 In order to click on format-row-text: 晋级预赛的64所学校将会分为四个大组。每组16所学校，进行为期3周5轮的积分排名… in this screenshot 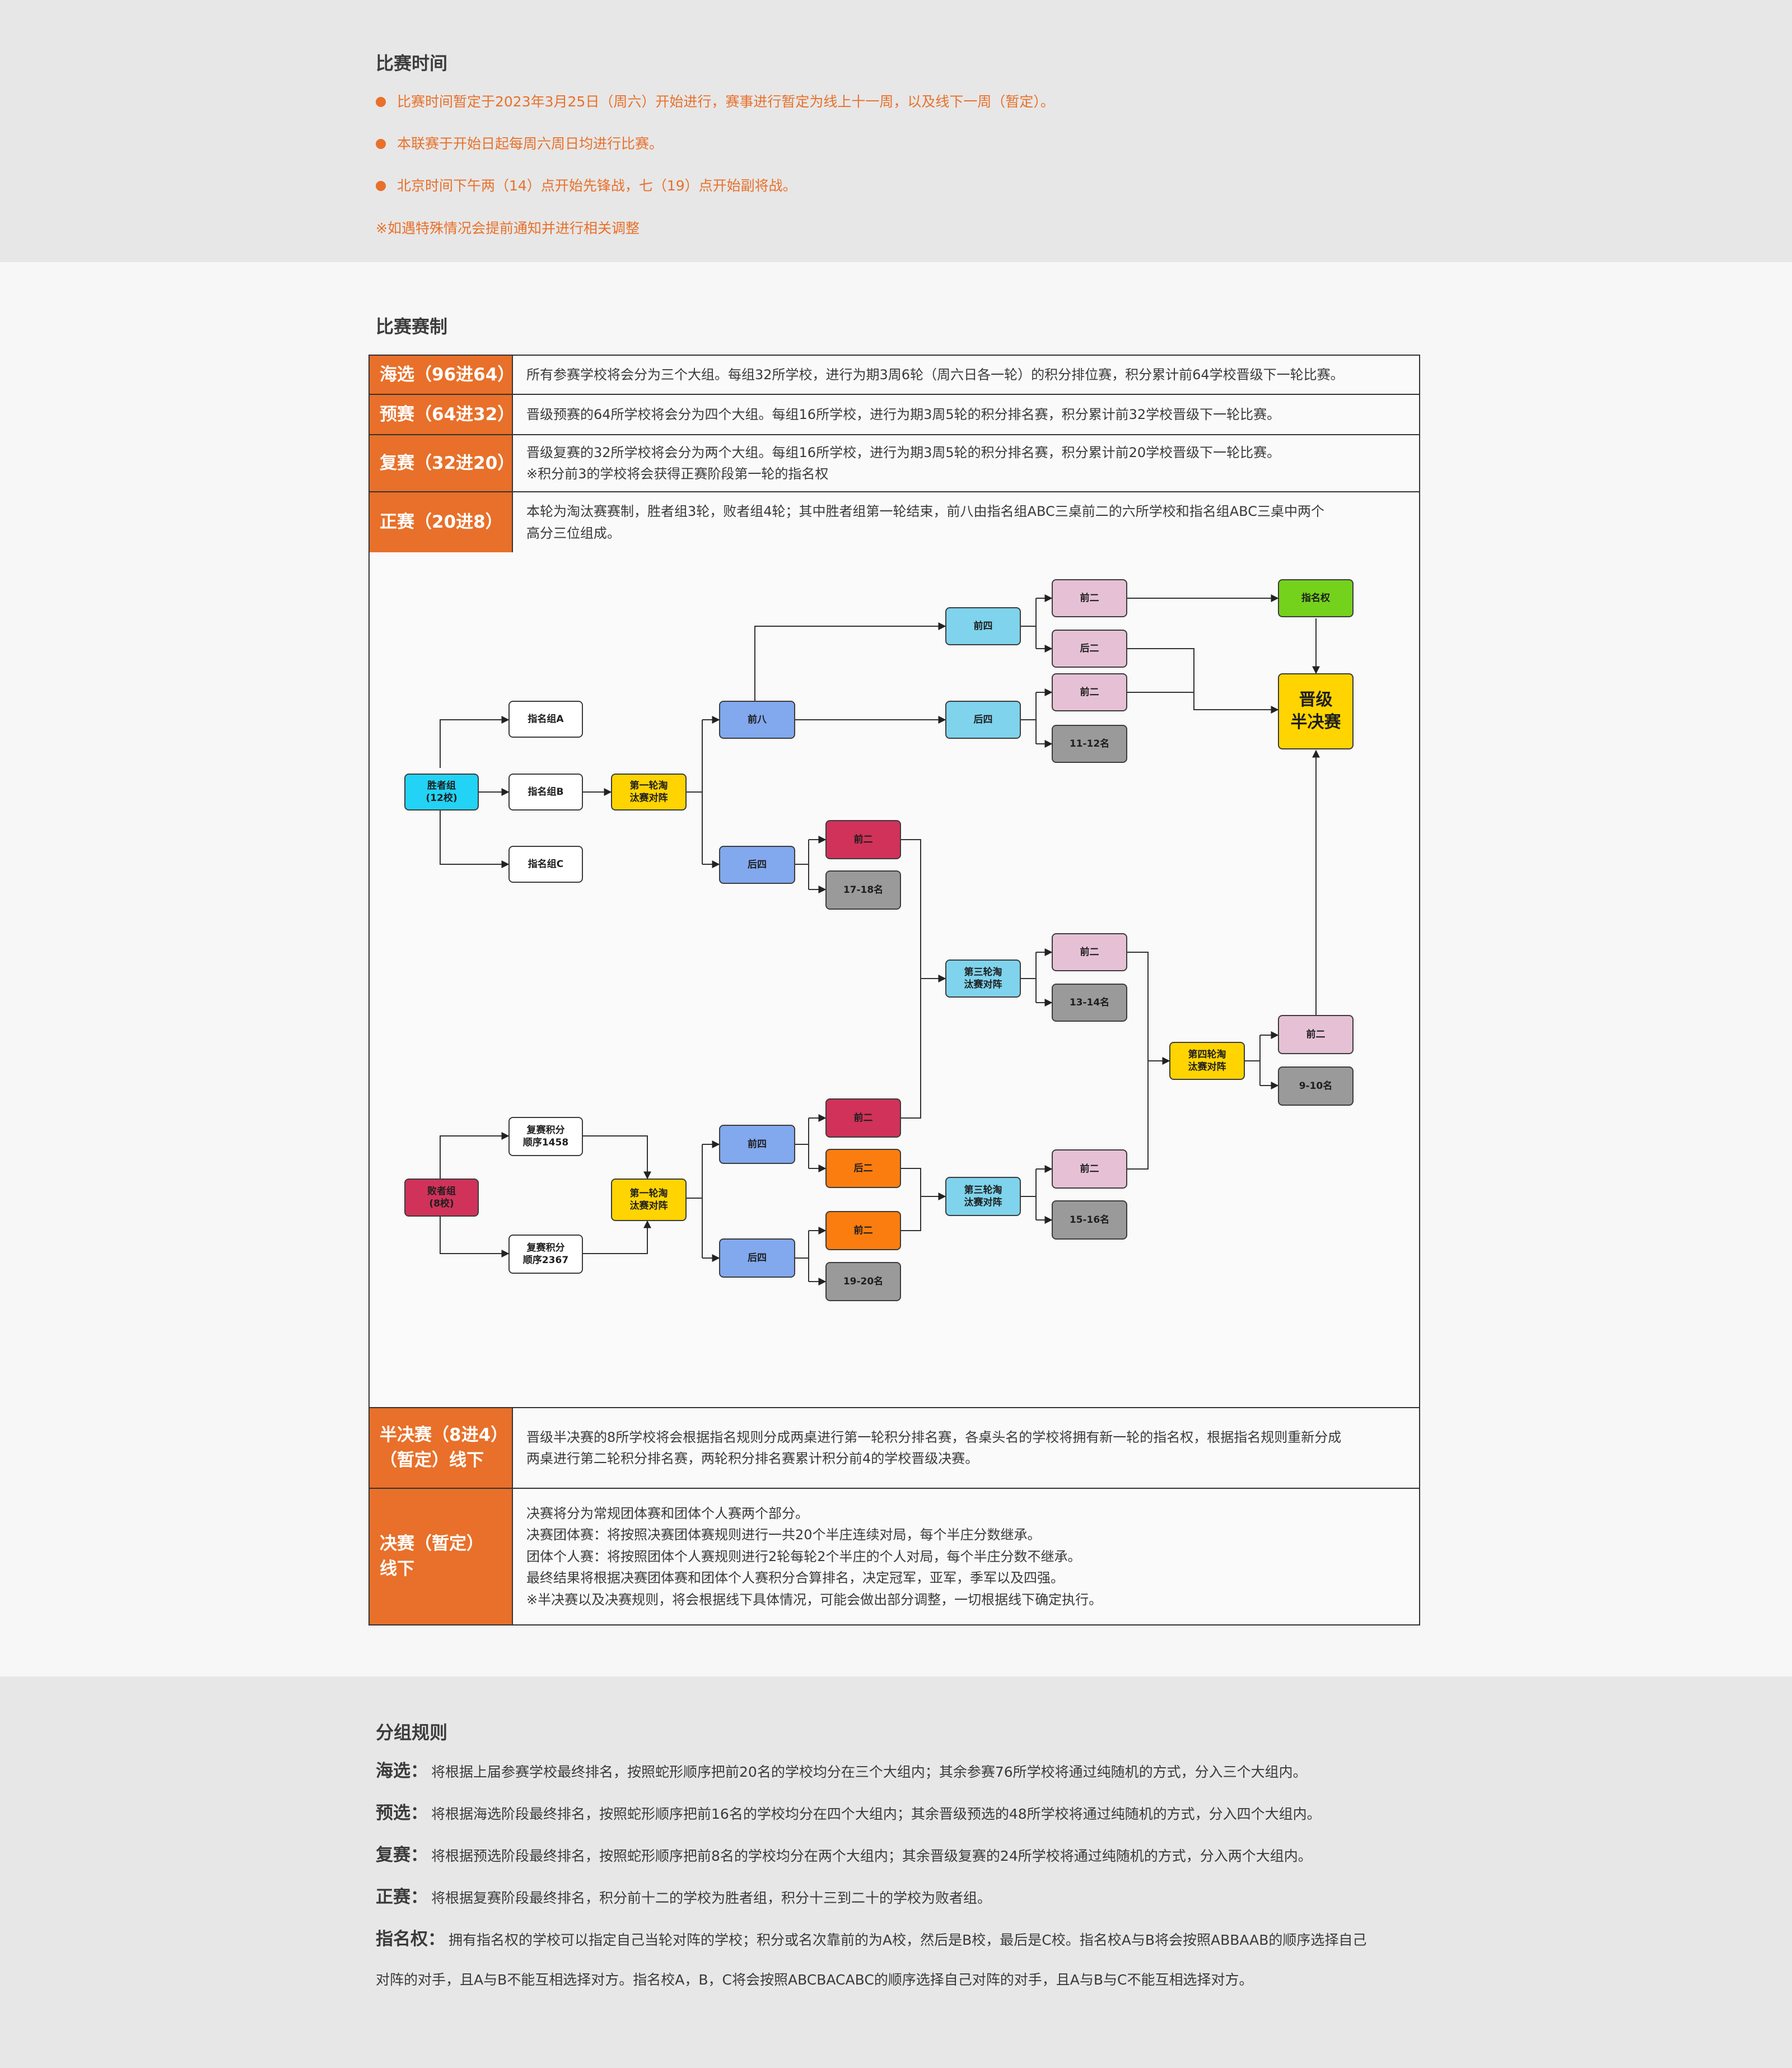, I will do `click(966, 415)`.